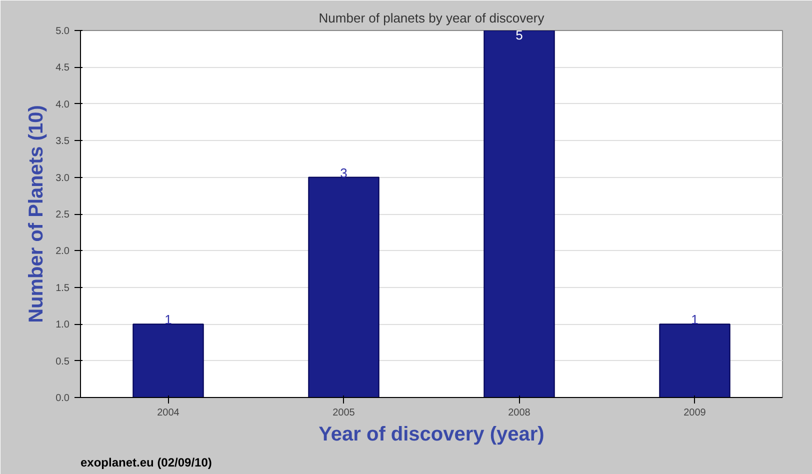  Describe the element at coordinates (344, 413) in the screenshot. I see `x-tick-label: 2005` at that location.